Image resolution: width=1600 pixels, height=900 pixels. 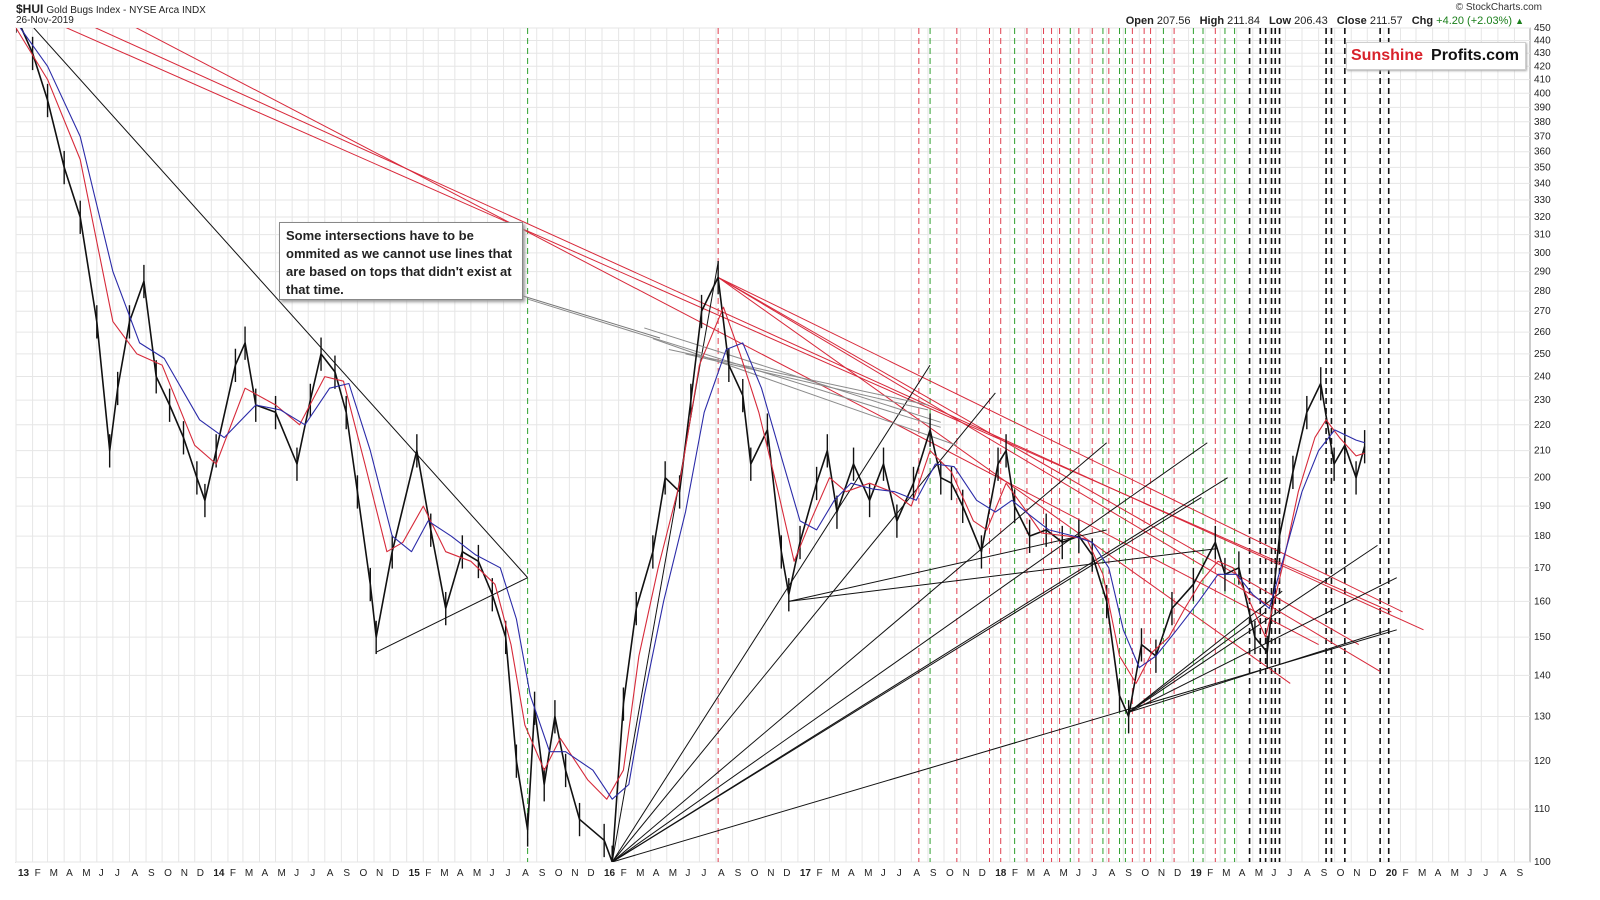 What do you see at coordinates (591, 317) in the screenshot?
I see `callout-pointer` at bounding box center [591, 317].